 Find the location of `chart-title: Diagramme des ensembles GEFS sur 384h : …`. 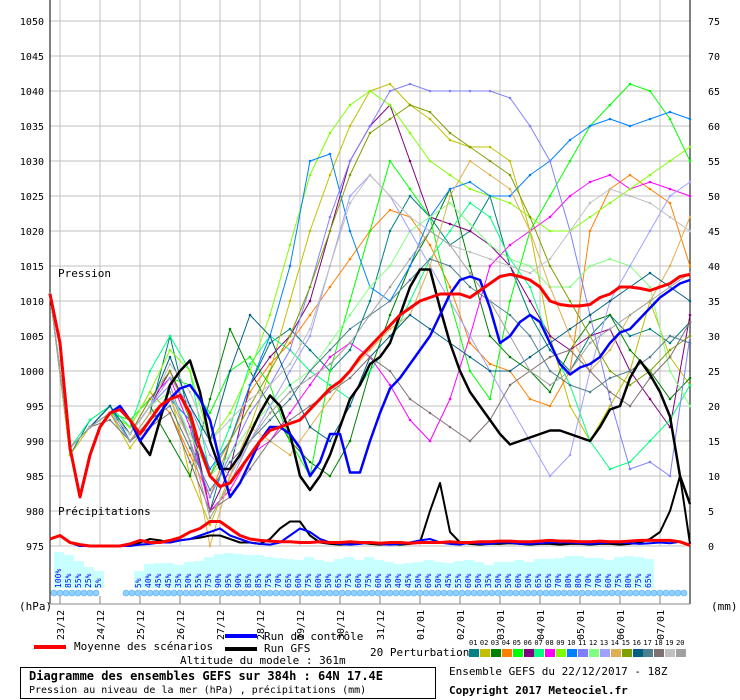

chart-title: Diagramme des ensembles GEFS sur 384h : … is located at coordinates (206, 676).